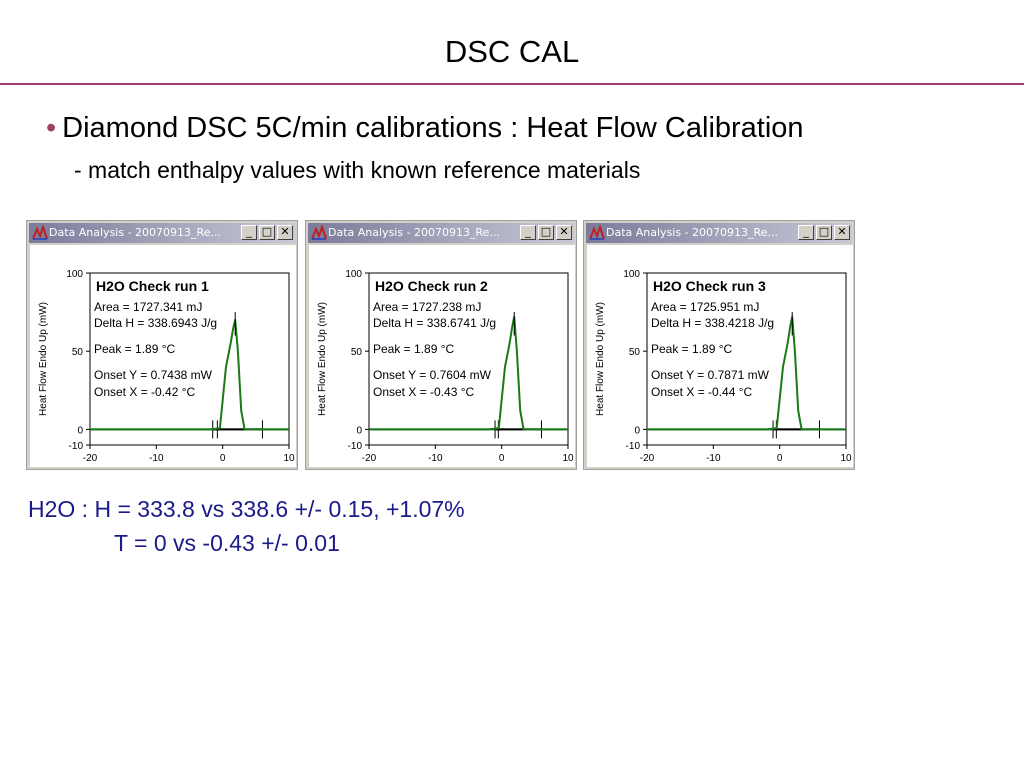  Describe the element at coordinates (227, 543) in the screenshot. I see `result-temperature: T = 0 vs -0.43 +/- 0.01` at that location.